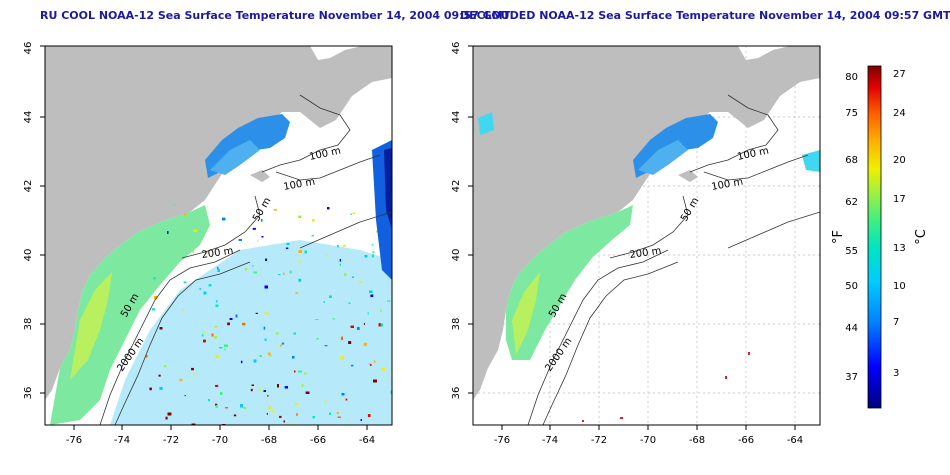  Describe the element at coordinates (28, 324) in the screenshot. I see `lat-tick-label: 38` at that location.